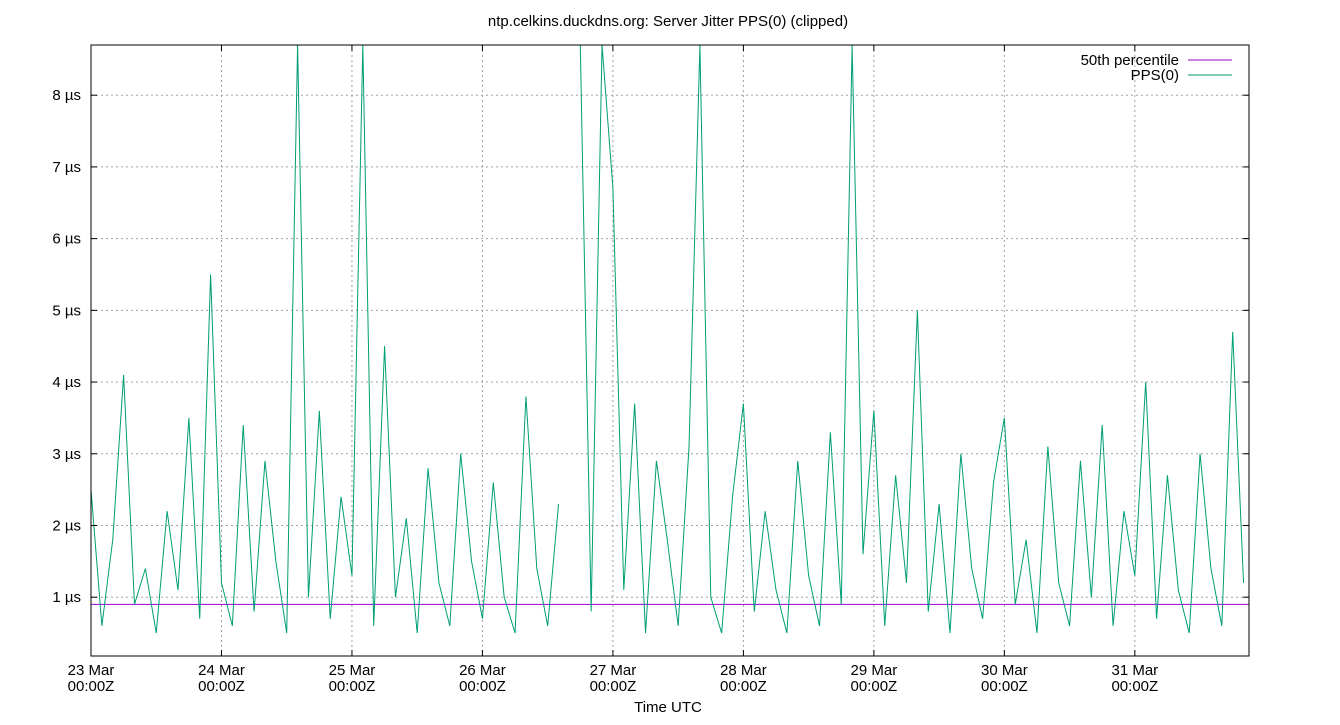 The image size is (1340, 725). I want to click on x-tick-label: 30 Mar, so click(1004, 670).